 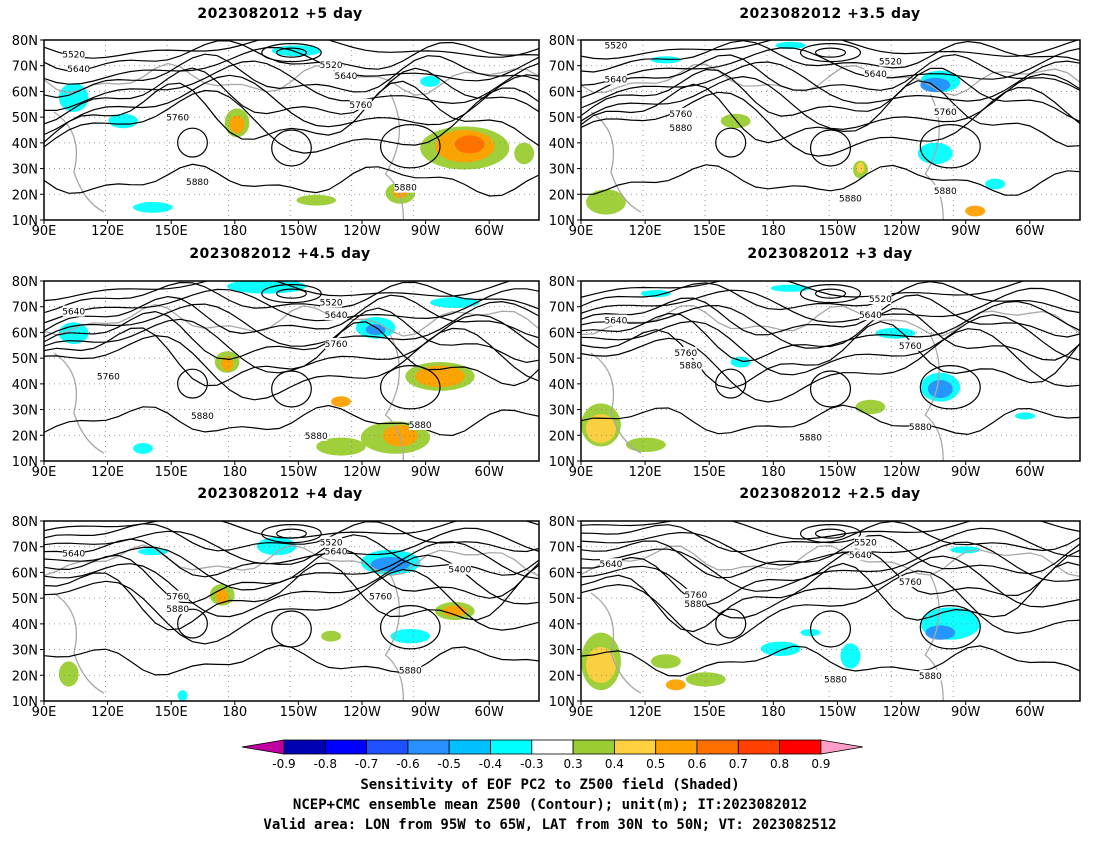 I want to click on colorbar-label: -0.3, so click(x=531, y=764).